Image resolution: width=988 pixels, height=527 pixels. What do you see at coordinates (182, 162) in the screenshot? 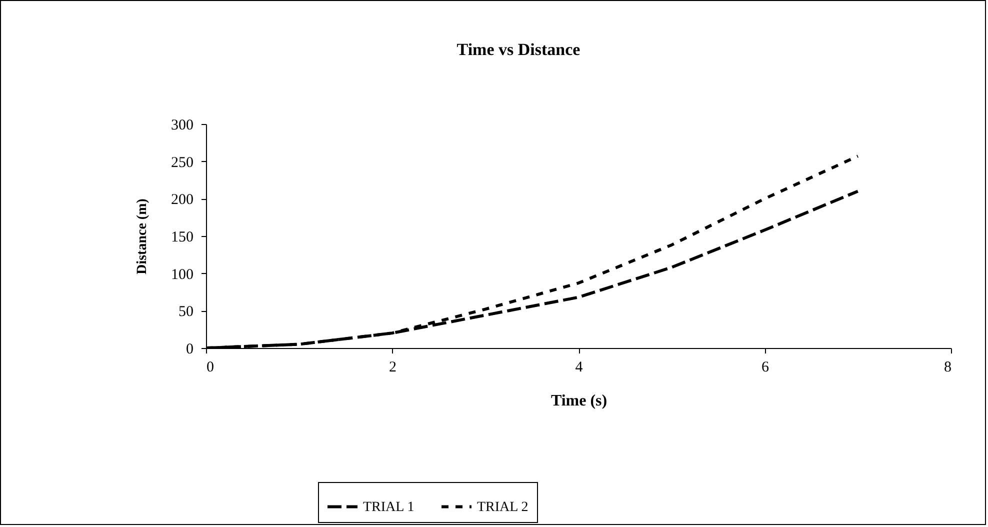
I see `y-tick-label: 250` at bounding box center [182, 162].